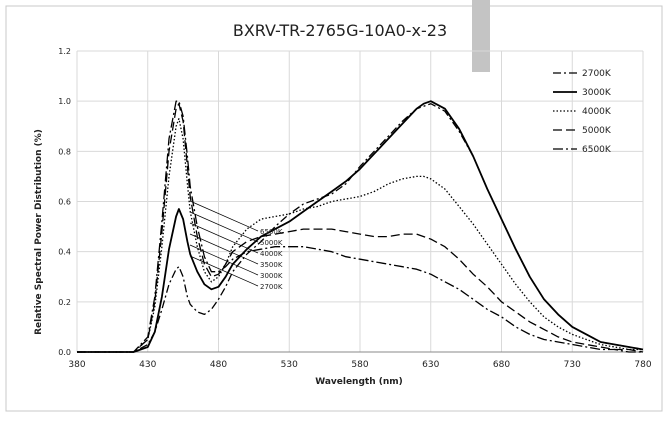 Image resolution: width=668 pixels, height=421 pixels. Describe the element at coordinates (359, 365) in the screenshot. I see `x-tick-label: 580` at that location.